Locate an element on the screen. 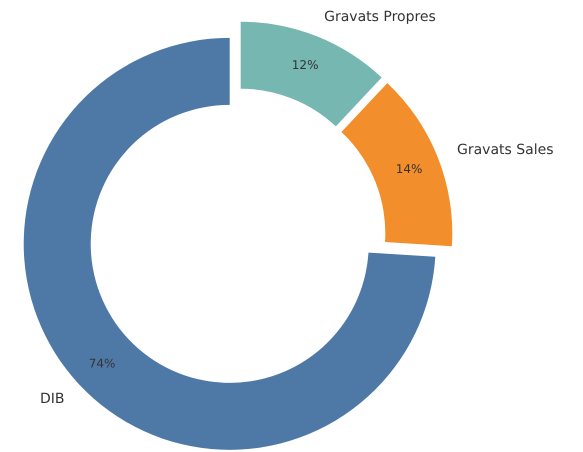 The width and height of the screenshot is (583, 452). data-label: 12% is located at coordinates (305, 65).